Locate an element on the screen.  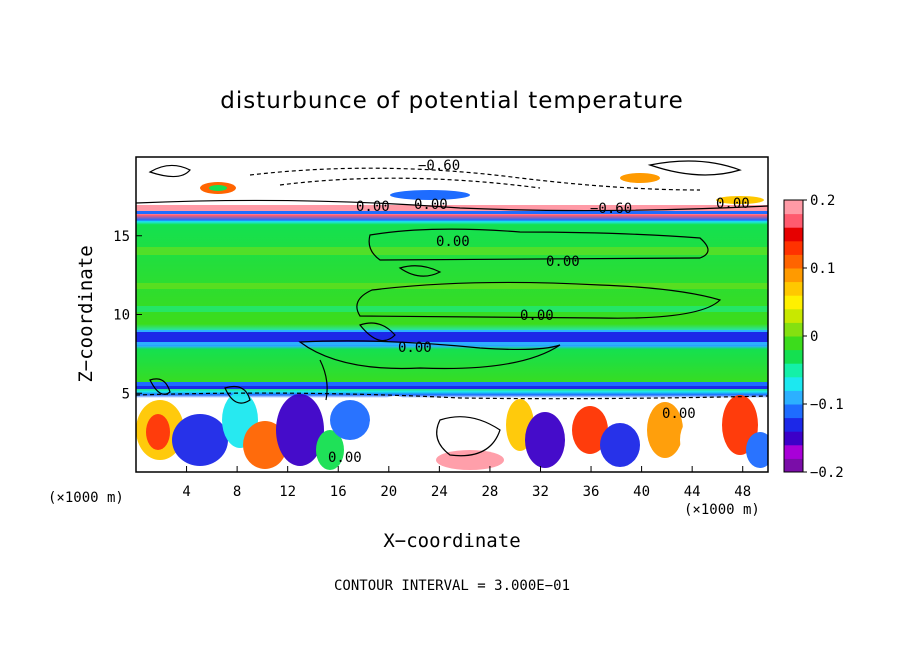
y-tick-label: 5 is located at coordinates (126, 394).